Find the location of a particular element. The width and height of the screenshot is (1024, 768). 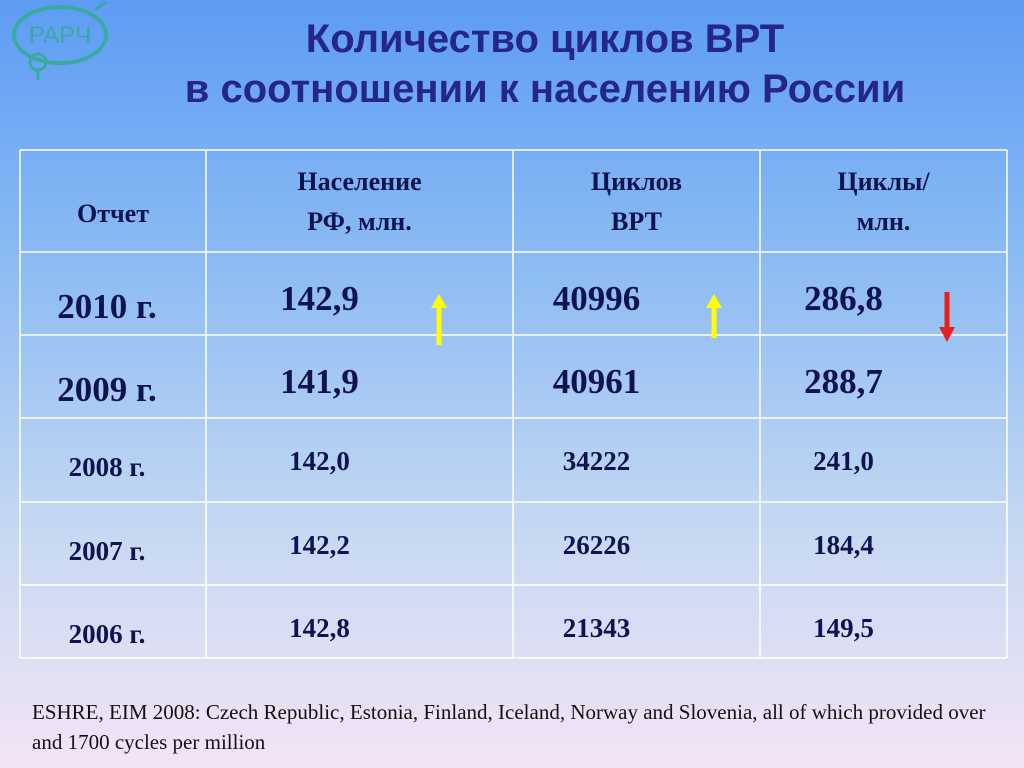

cell-value: 142,2 is located at coordinates (319, 545).